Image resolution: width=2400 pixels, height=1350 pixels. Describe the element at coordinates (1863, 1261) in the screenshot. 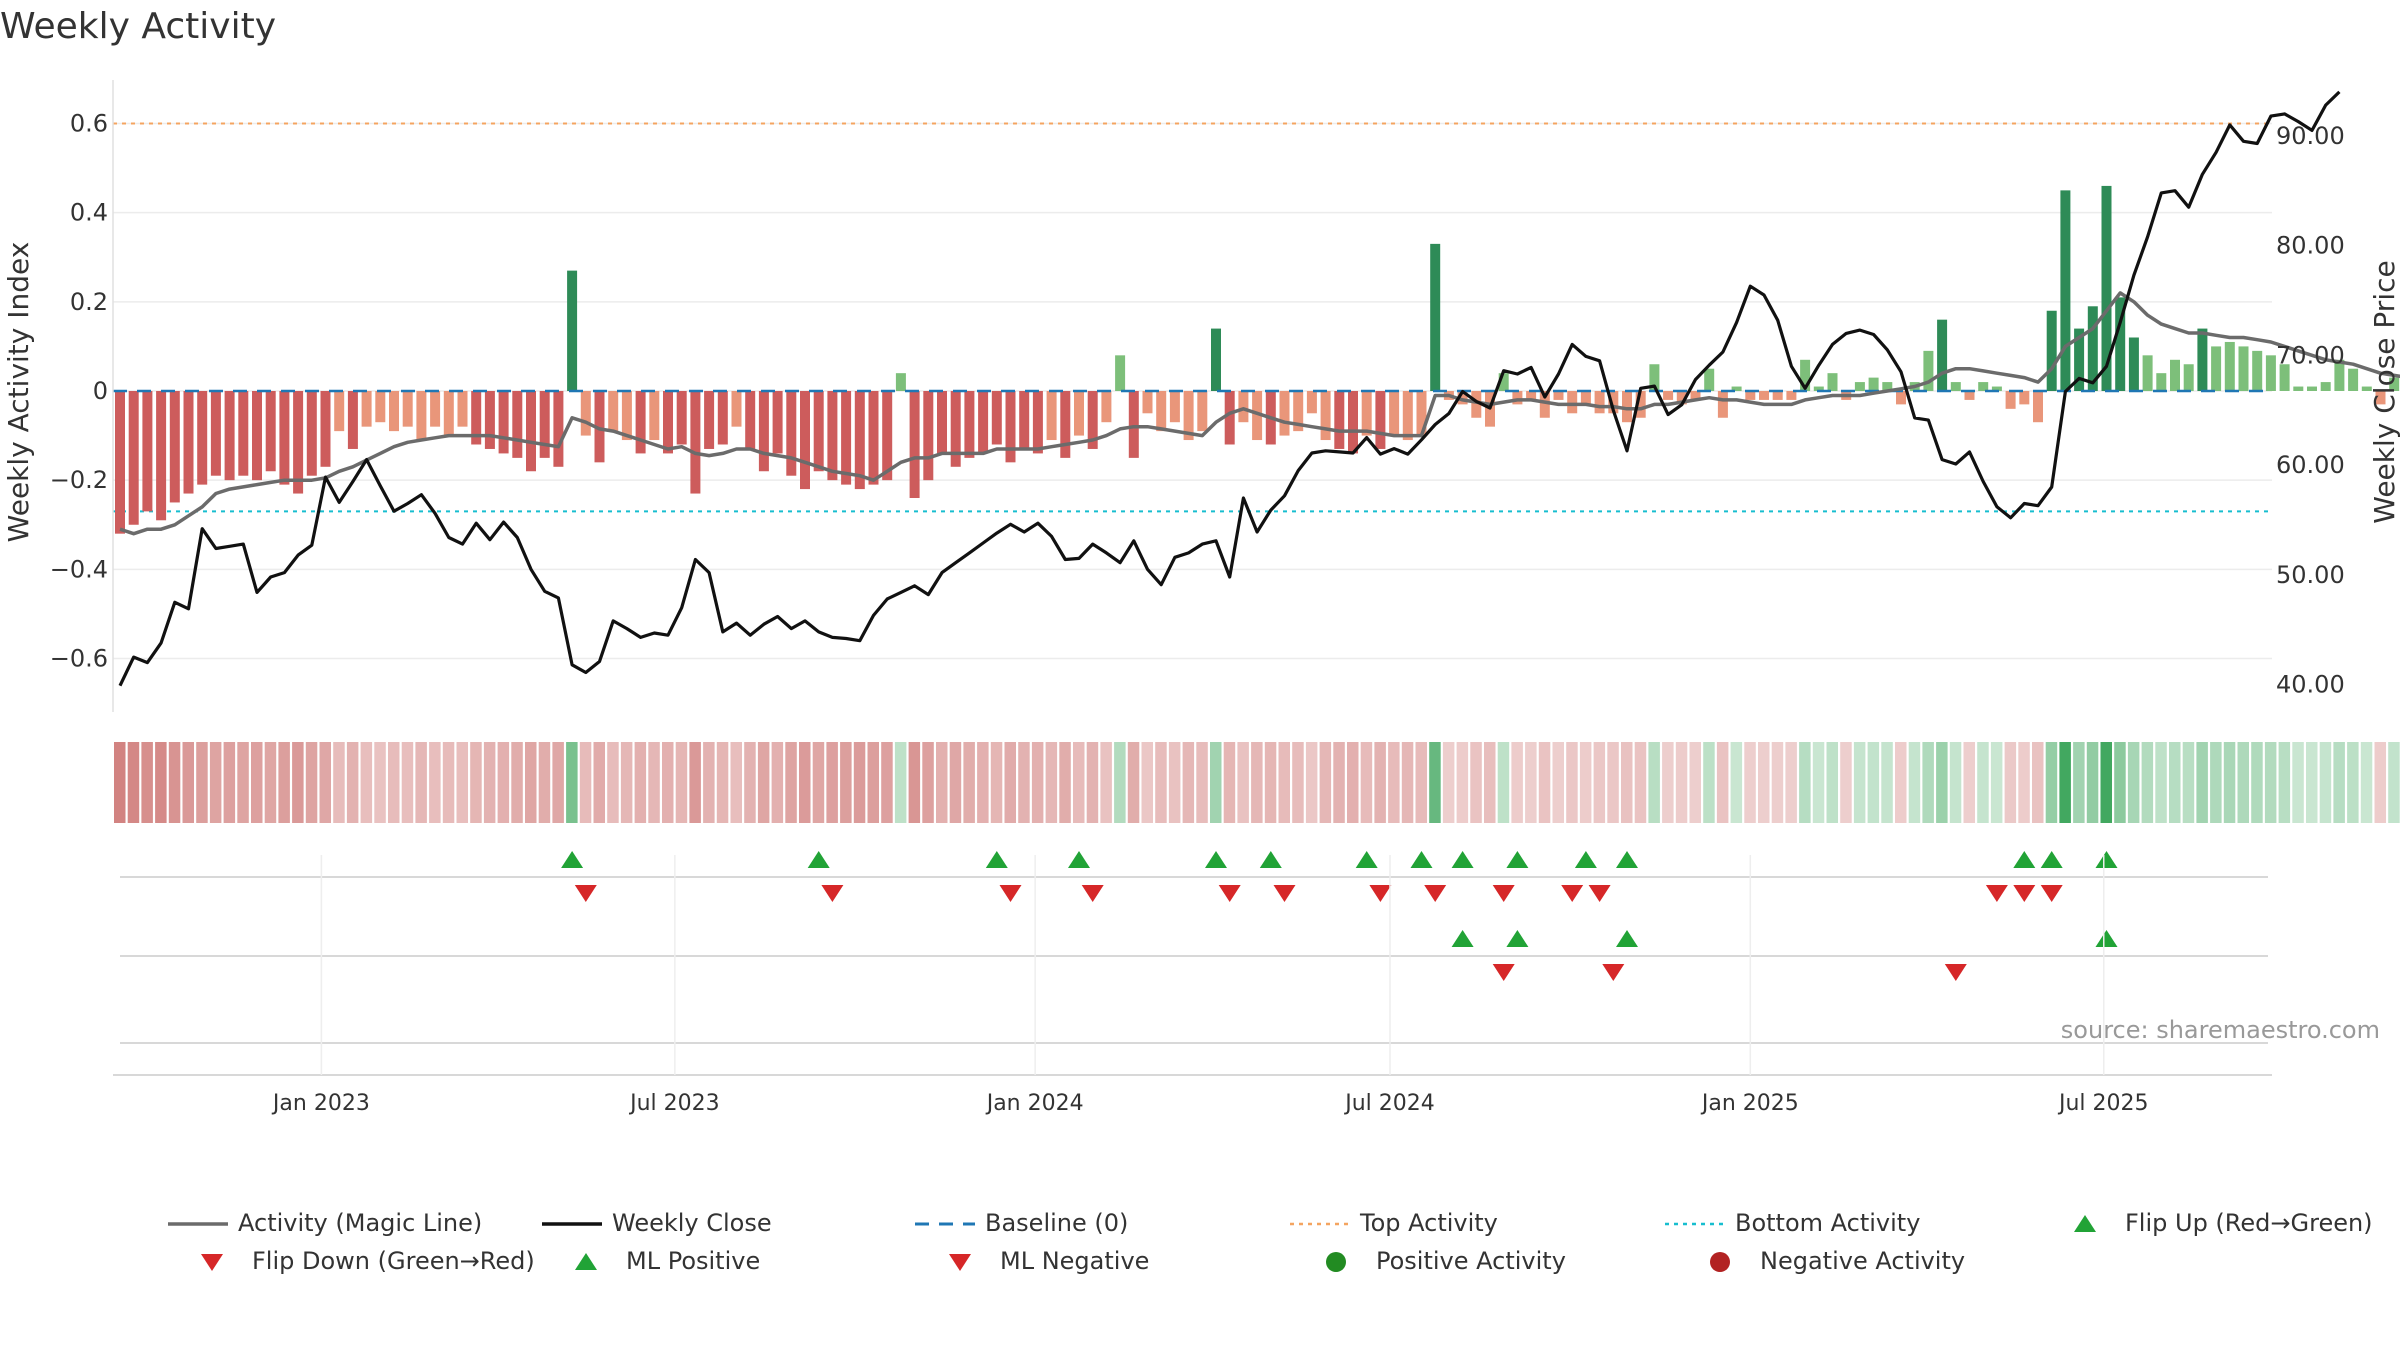

I see `legend-item-label: Negative Activity` at that location.